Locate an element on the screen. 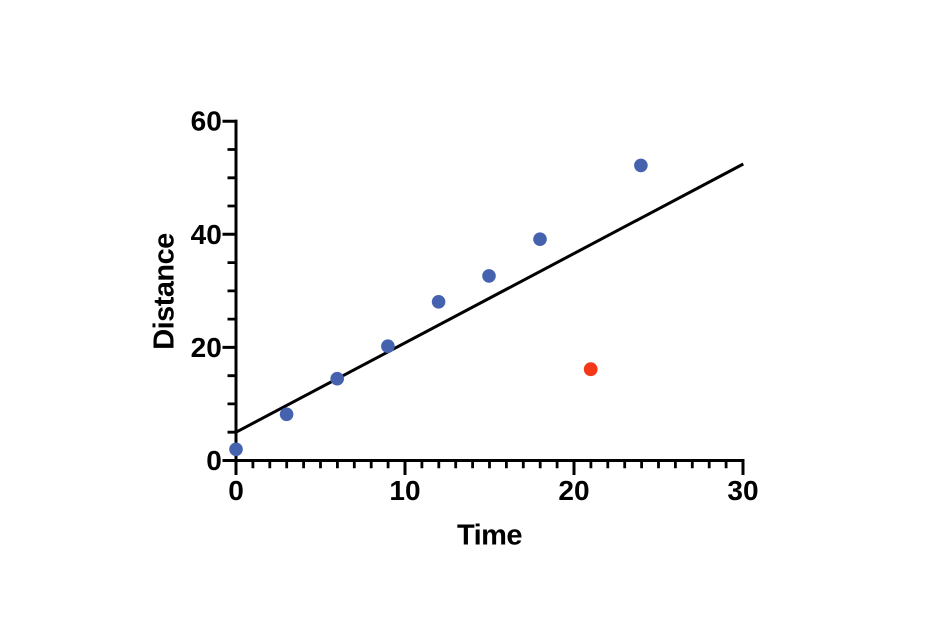 The height and width of the screenshot is (626, 940). svg-text: 40 is located at coordinates (206, 234).